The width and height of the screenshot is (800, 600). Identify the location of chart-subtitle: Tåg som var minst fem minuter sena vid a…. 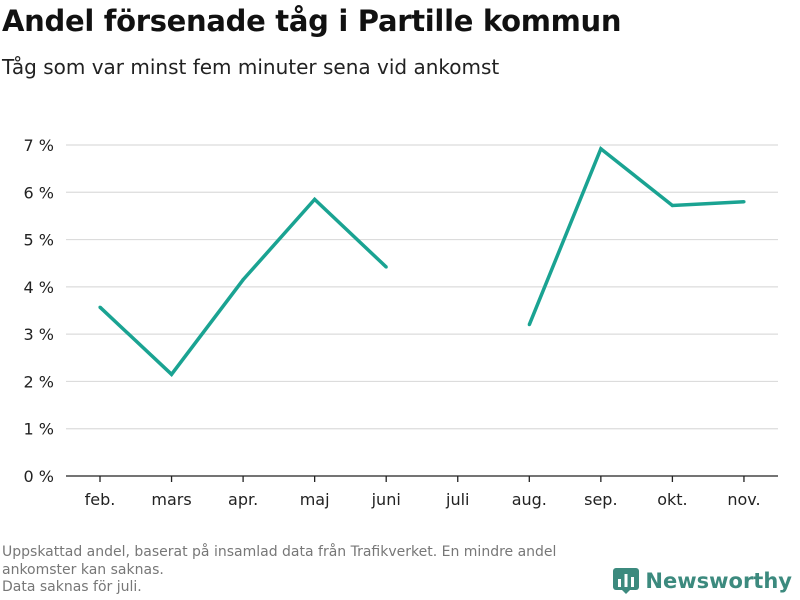
(251, 67).